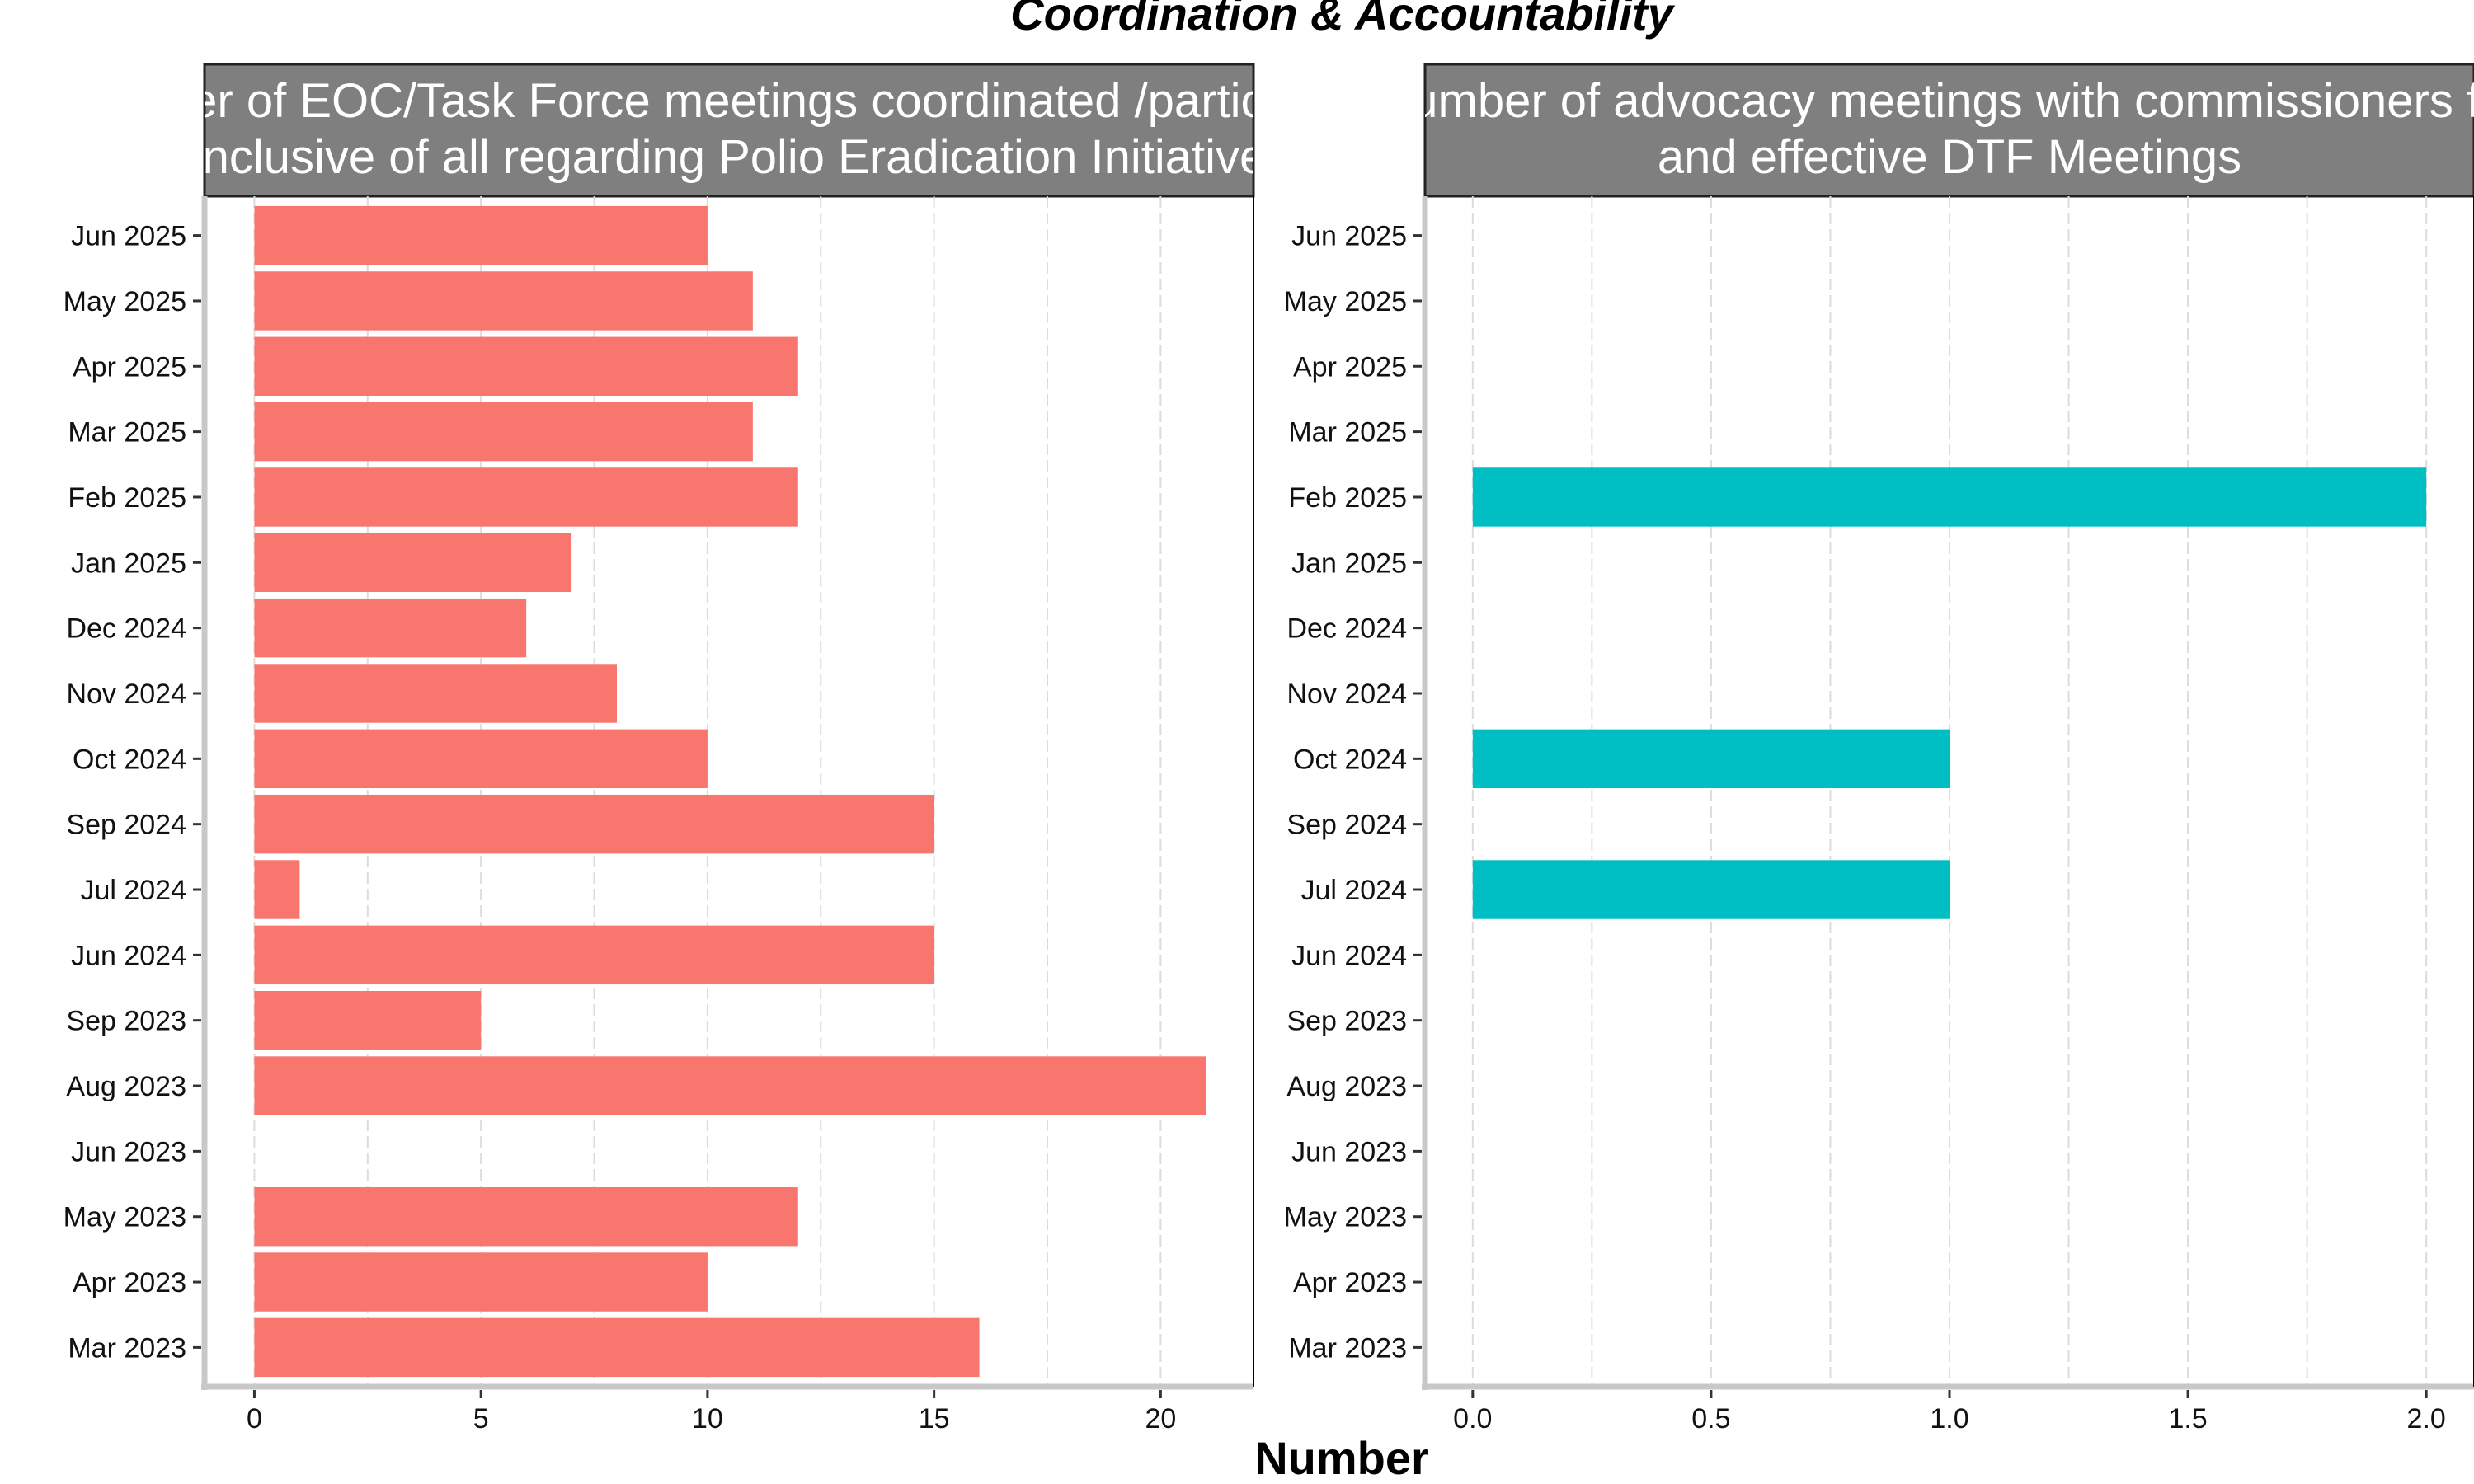 The height and width of the screenshot is (1484, 2474). Describe the element at coordinates (1343, 20) in the screenshot. I see `chart-title: Coordination & Accountability` at that location.